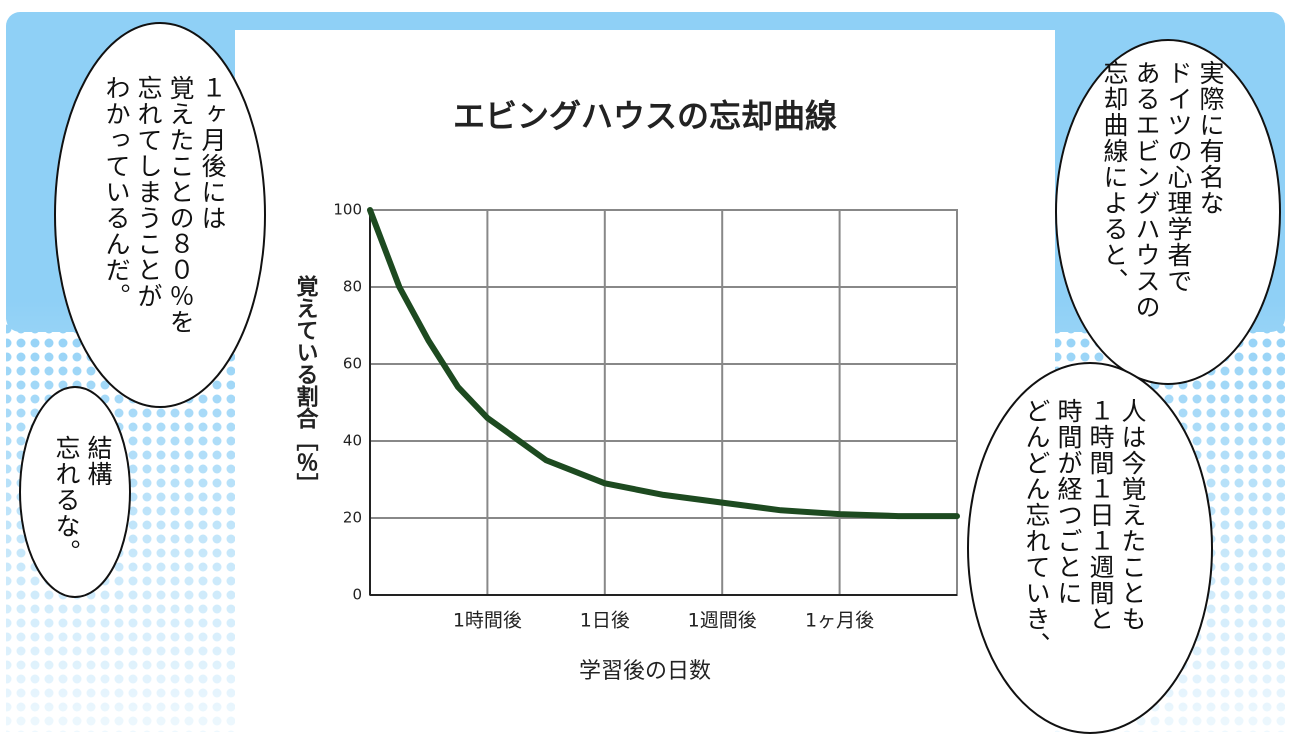 The image size is (1291, 740). What do you see at coordinates (352, 518) in the screenshot?
I see `y-tick-label: 20` at bounding box center [352, 518].